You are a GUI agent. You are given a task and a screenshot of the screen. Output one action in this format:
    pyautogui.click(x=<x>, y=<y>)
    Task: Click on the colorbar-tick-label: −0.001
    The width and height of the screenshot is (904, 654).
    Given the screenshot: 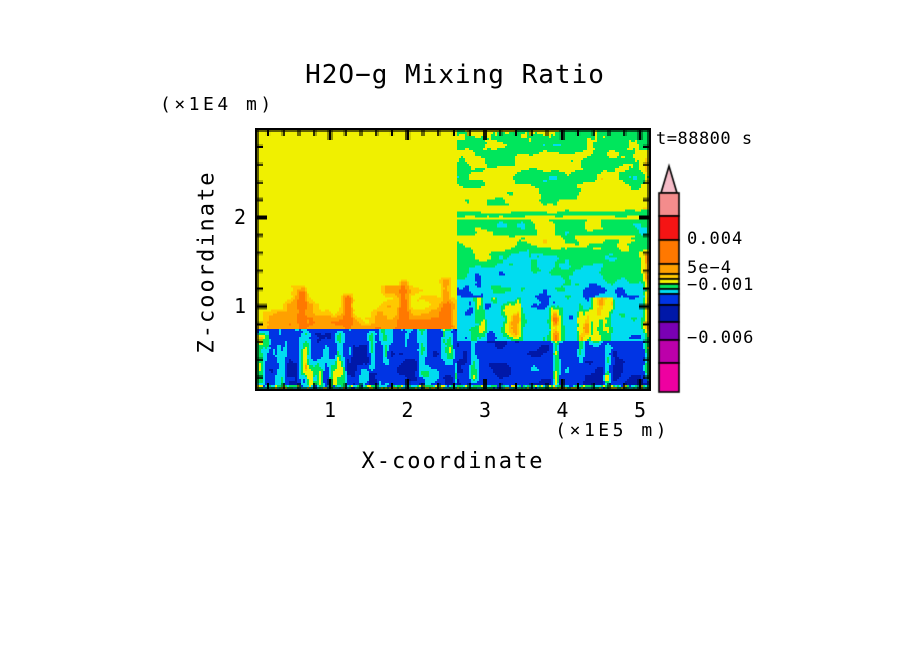 What is the action you would take?
    pyautogui.click(x=721, y=285)
    